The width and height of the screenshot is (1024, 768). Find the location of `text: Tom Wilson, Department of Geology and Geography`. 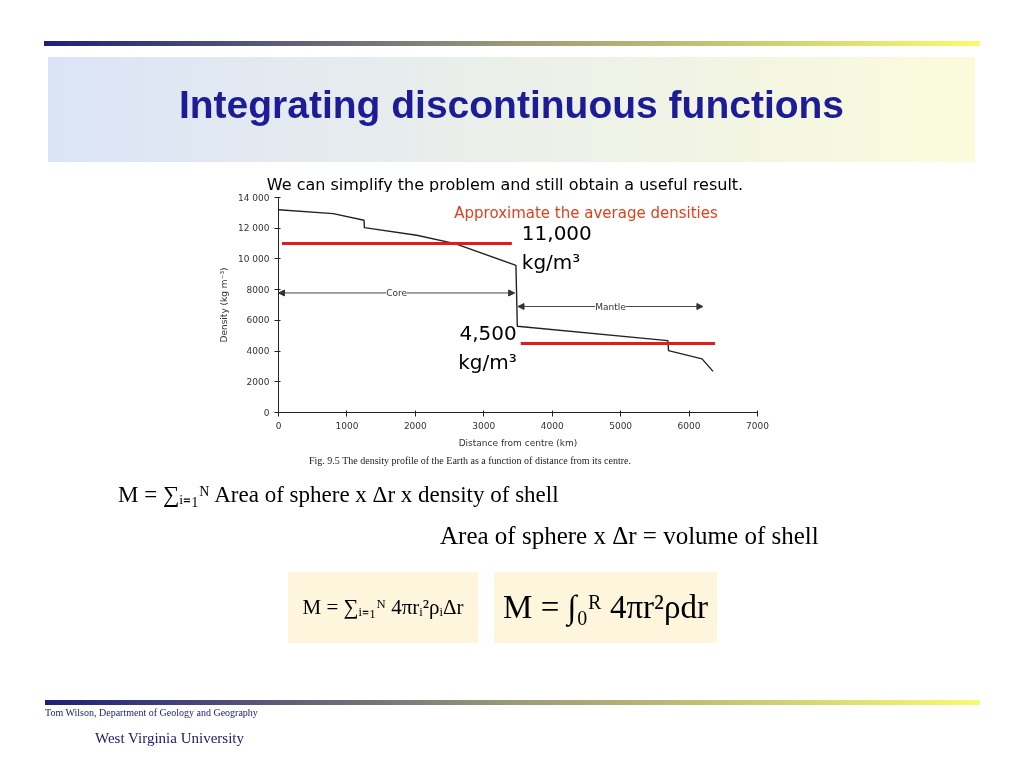

text: Tom Wilson, Department of Geology and Geography is located at coordinates (151, 713).